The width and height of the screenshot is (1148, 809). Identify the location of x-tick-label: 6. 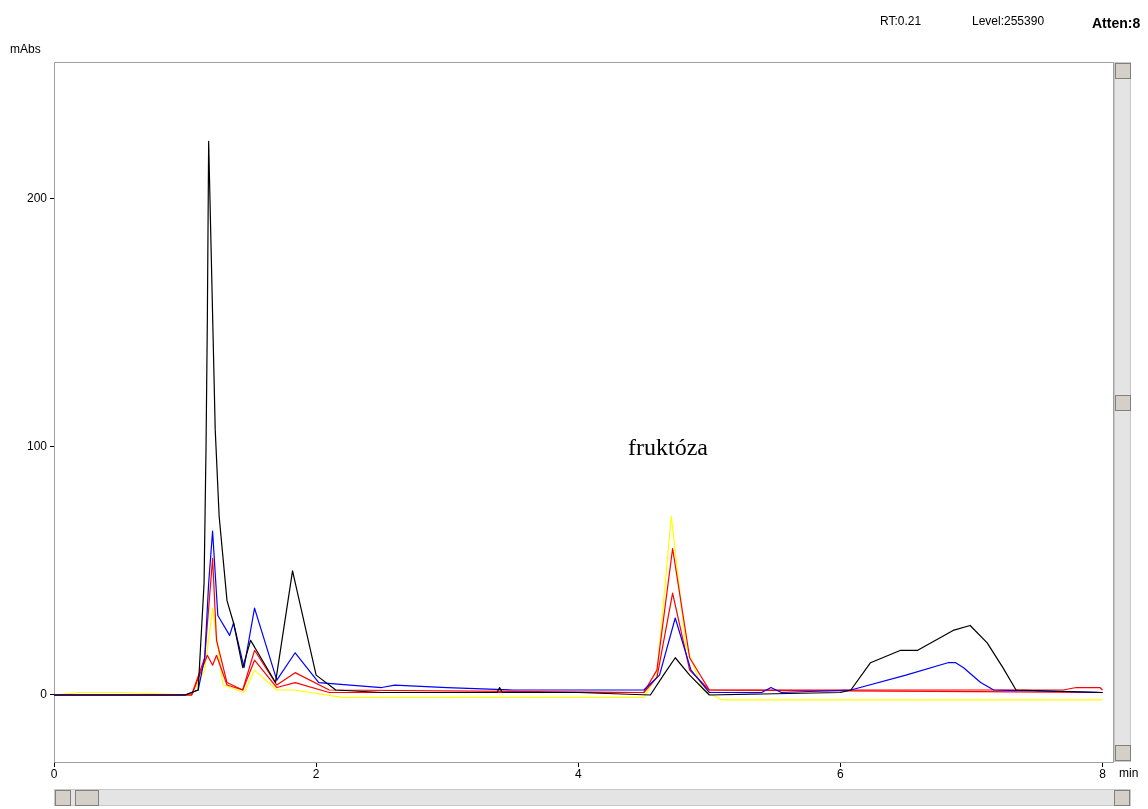
(841, 773).